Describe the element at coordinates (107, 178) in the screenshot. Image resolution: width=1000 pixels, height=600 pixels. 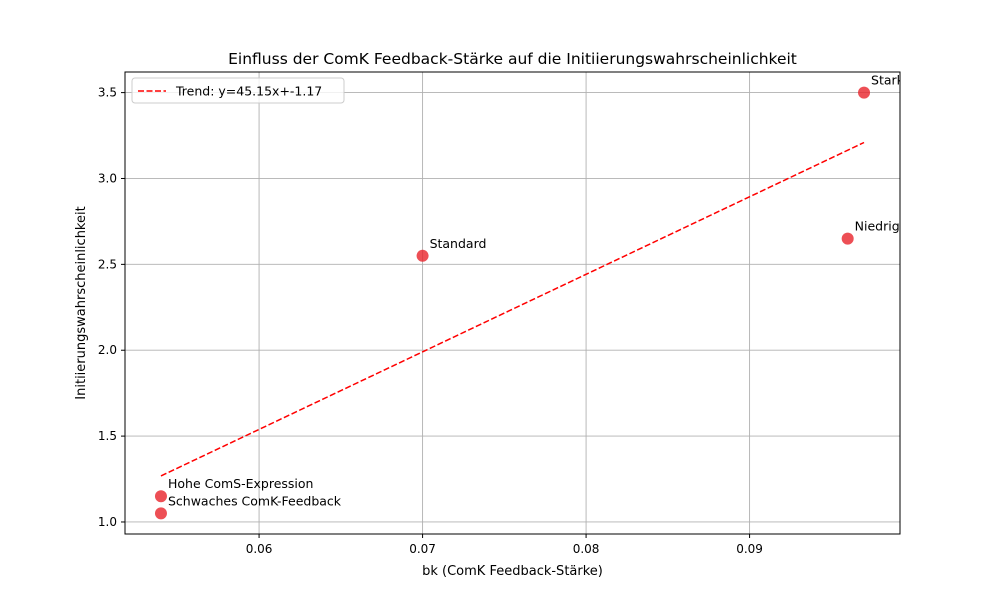
I see `y-tick-label: 3.0` at that location.